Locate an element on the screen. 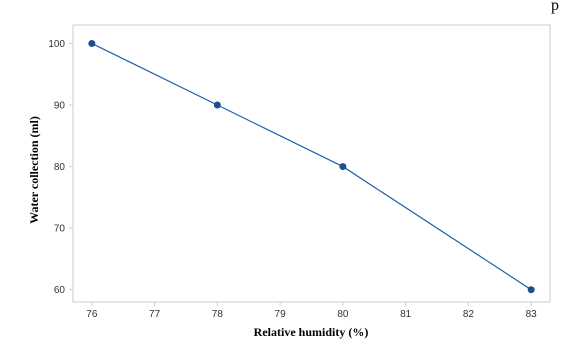  chart-title-fragment: p is located at coordinates (555, 7).